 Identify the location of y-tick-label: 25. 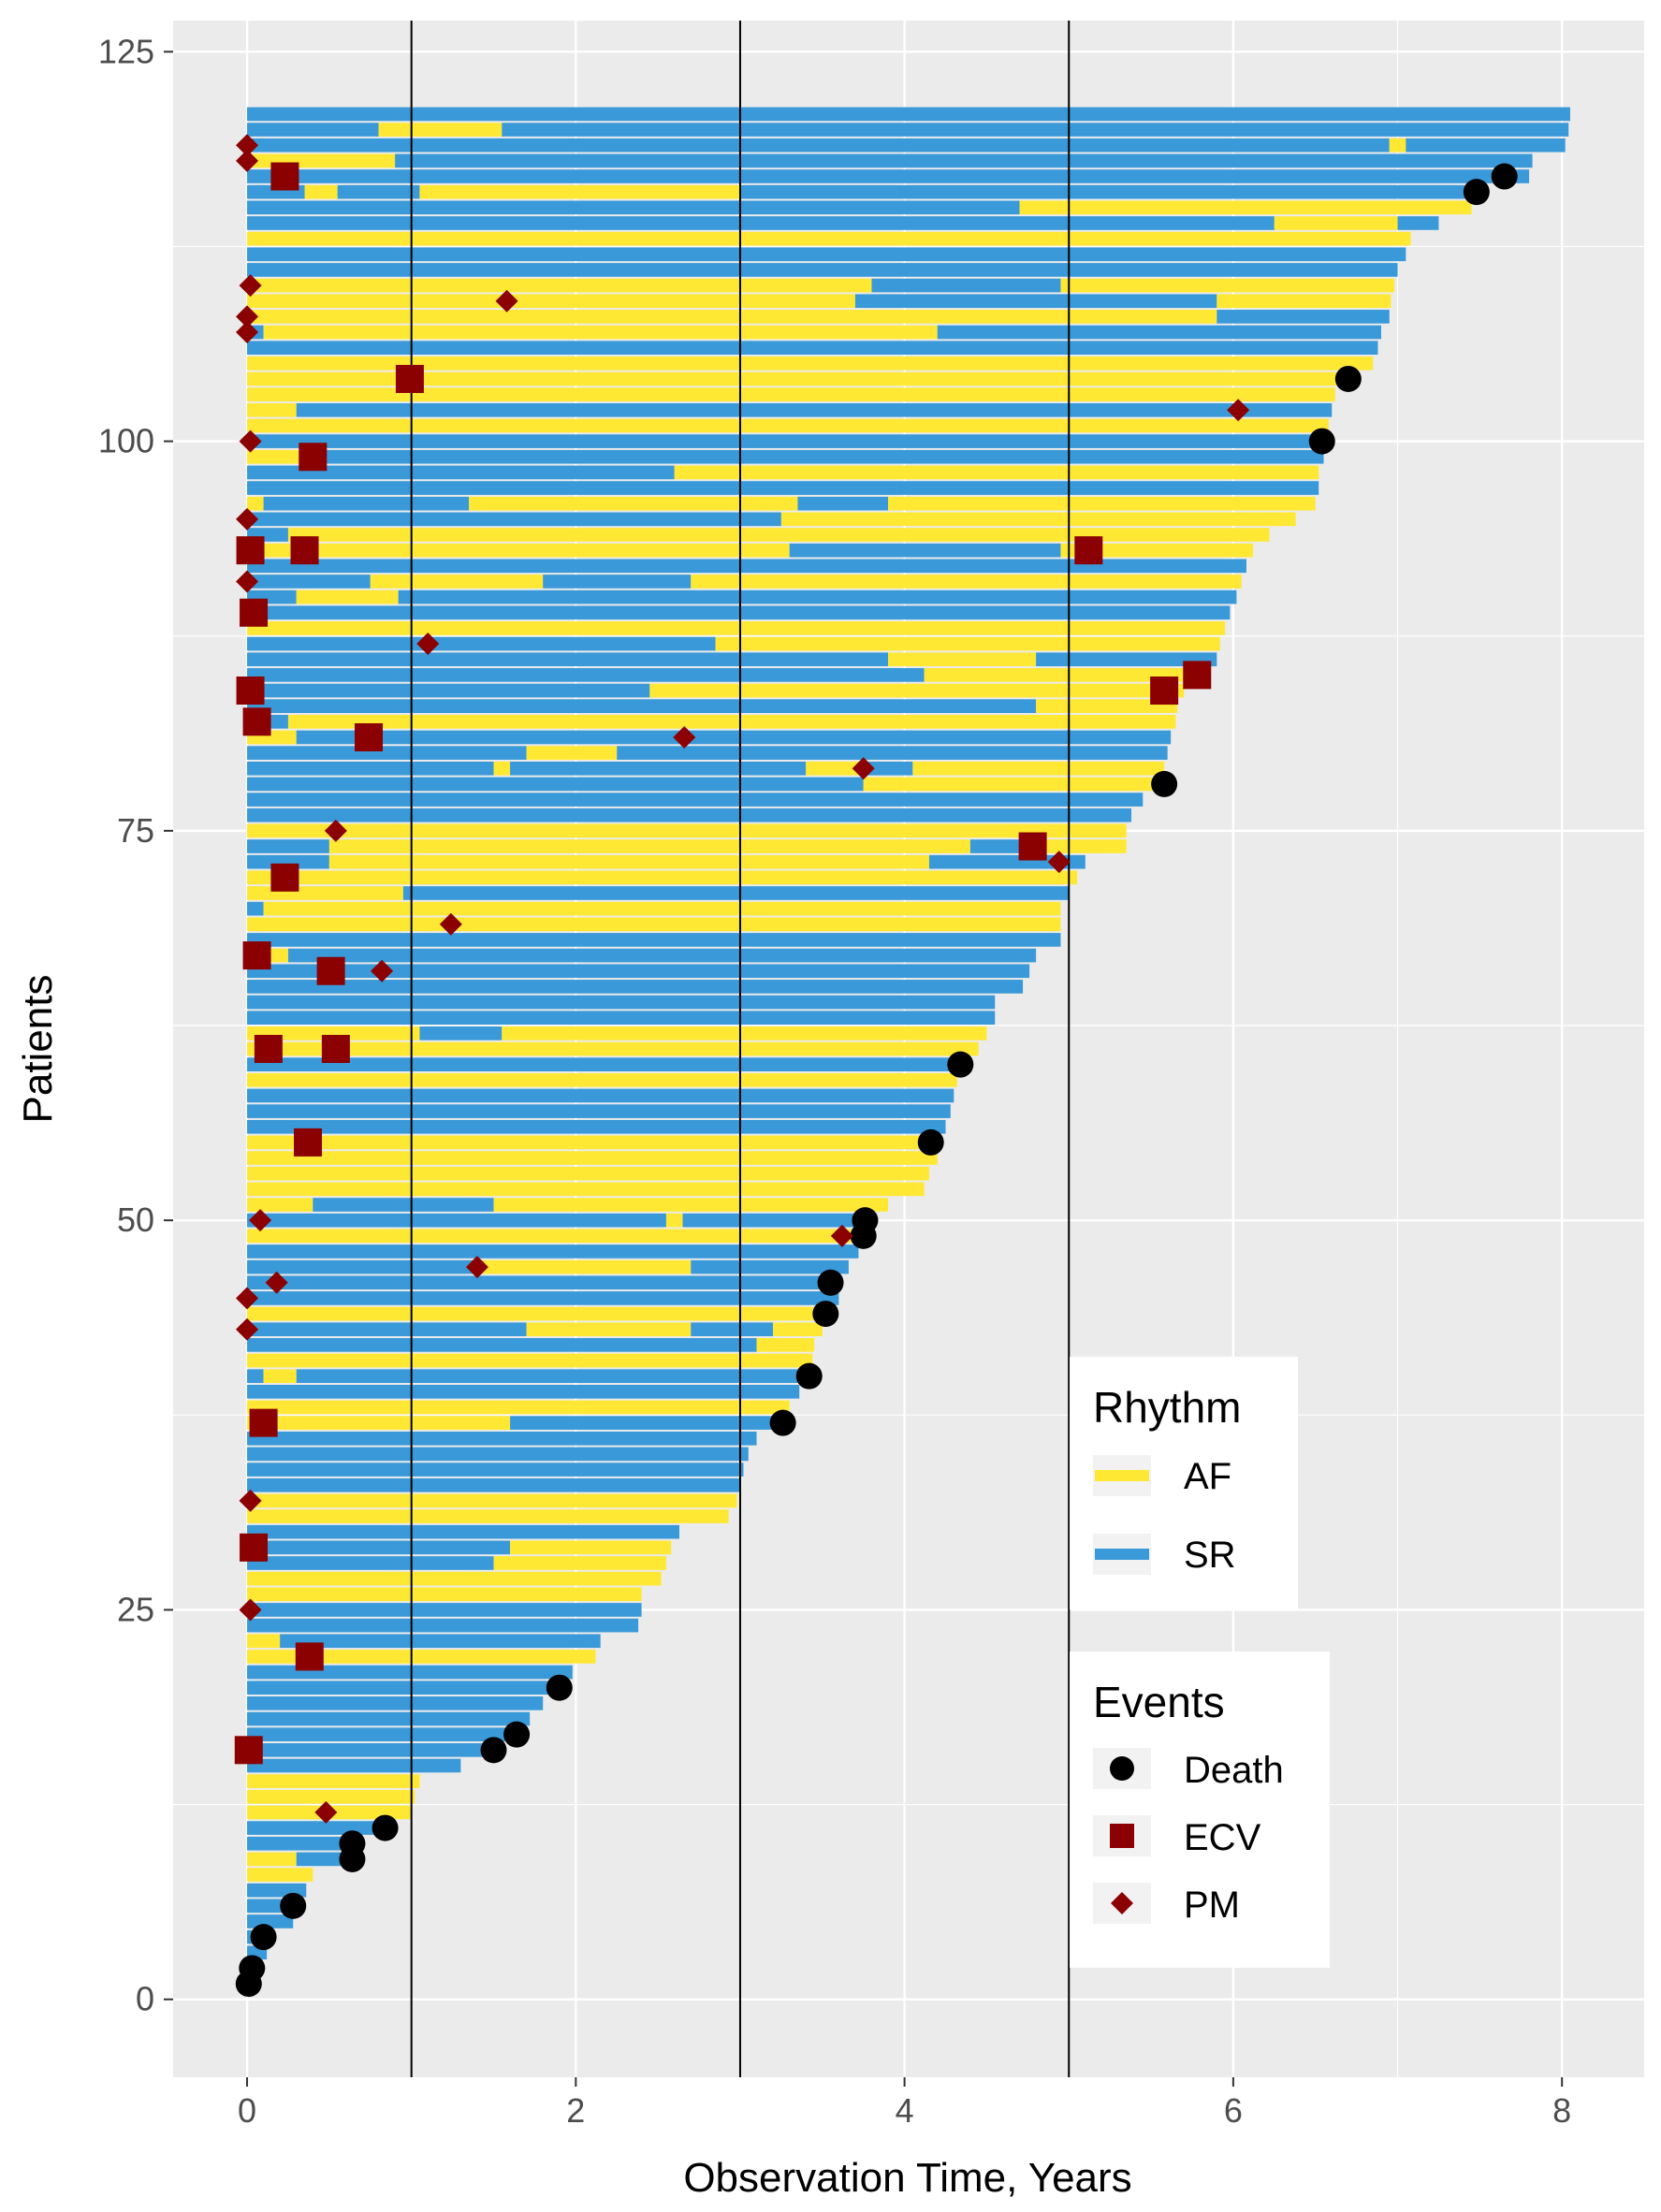
(135, 1609).